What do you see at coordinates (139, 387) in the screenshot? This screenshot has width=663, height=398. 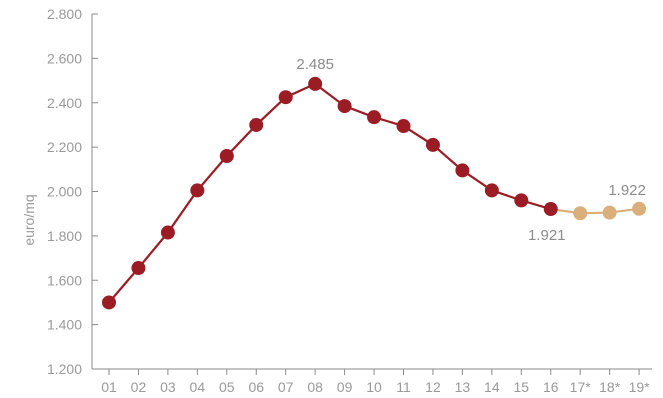 I see `x-tick-label: 02` at bounding box center [139, 387].